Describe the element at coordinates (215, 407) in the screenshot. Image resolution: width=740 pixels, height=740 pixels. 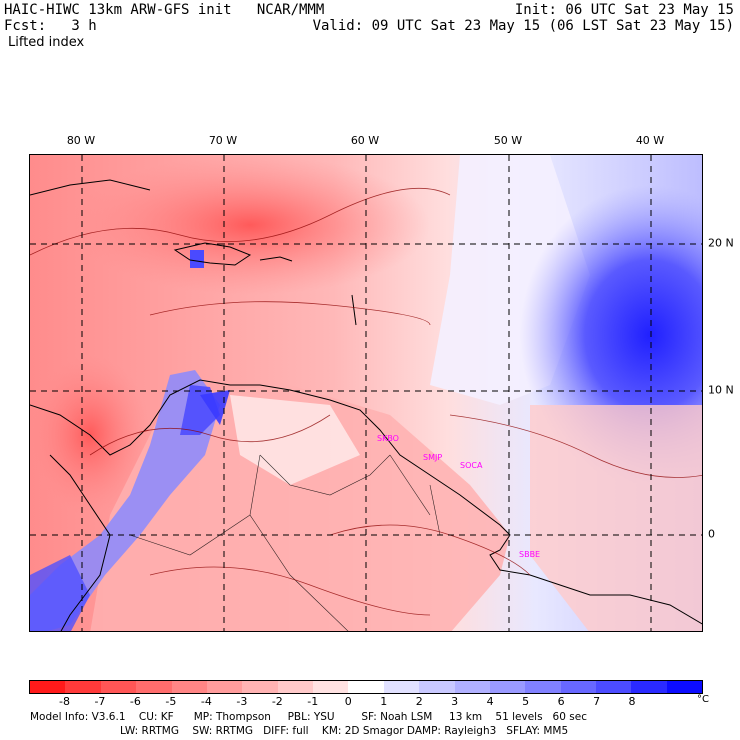
I see `andes-peak` at that location.